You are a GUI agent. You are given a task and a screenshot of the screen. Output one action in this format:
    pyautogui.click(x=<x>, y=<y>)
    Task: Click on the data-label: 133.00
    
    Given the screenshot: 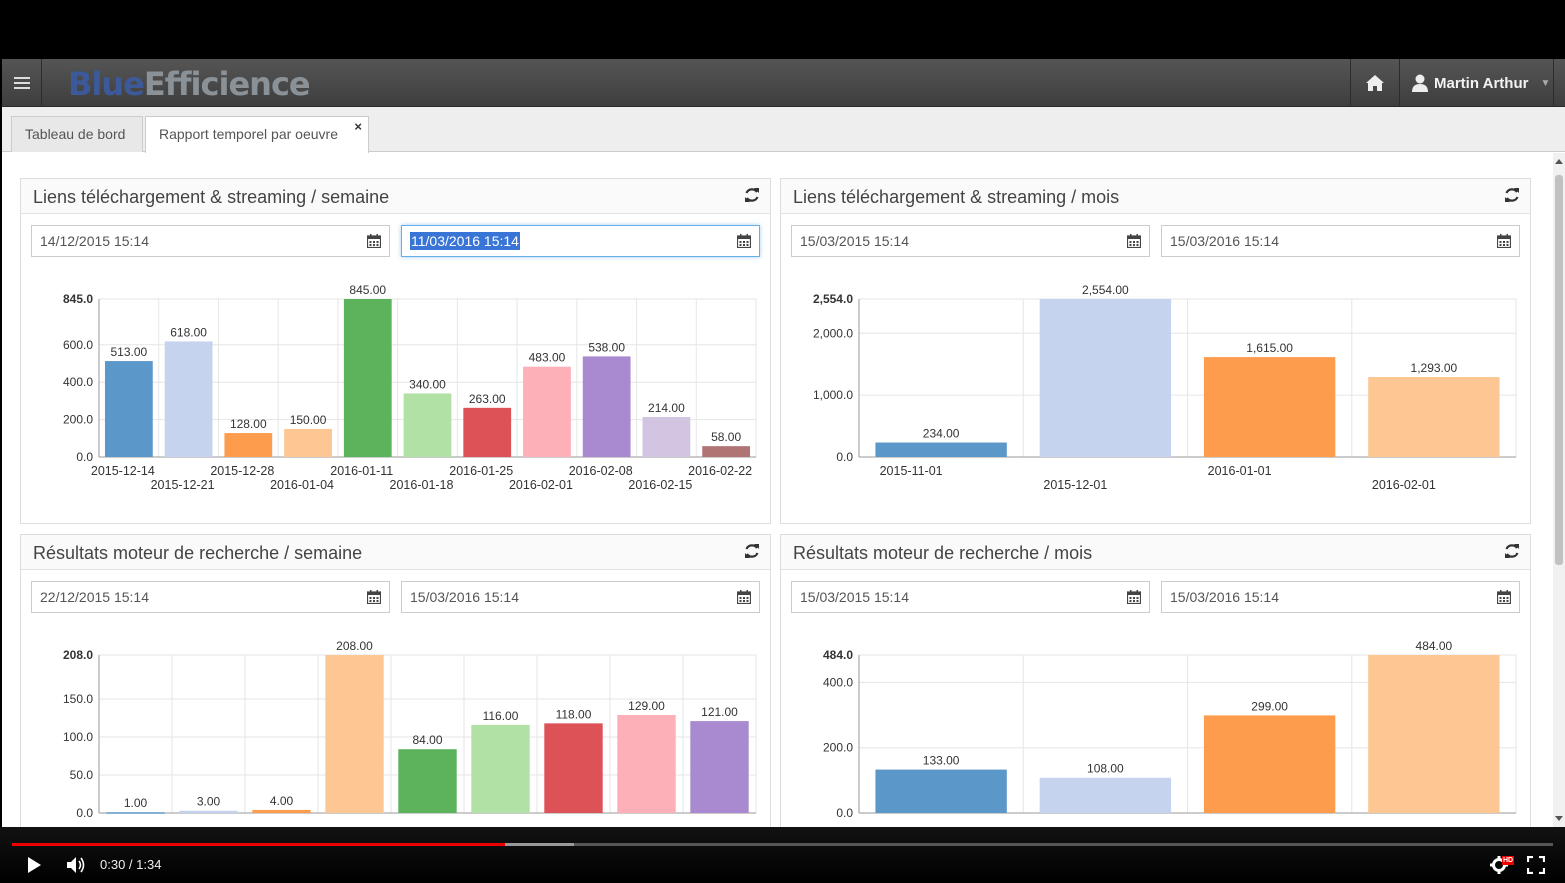 What is the action you would take?
    pyautogui.click(x=941, y=761)
    